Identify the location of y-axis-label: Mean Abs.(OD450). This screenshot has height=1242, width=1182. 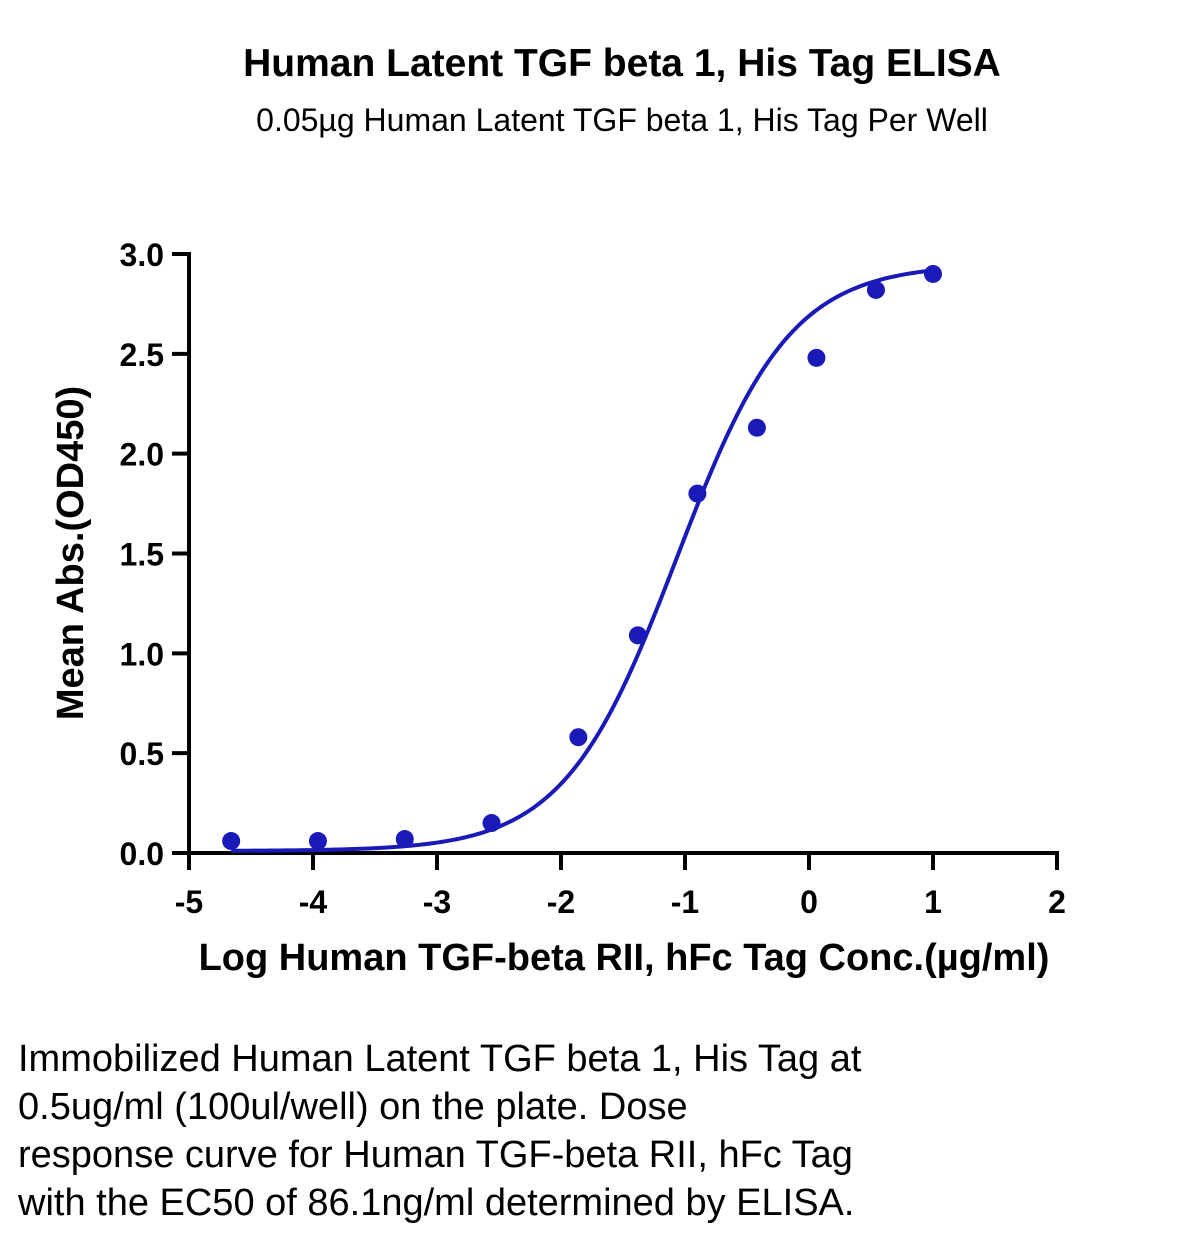
(71, 553).